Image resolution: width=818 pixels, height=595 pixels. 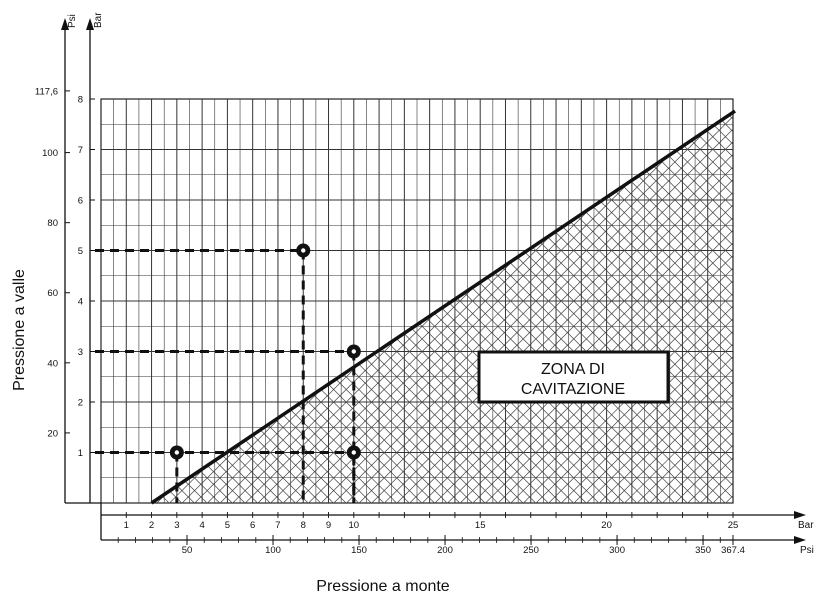 What do you see at coordinates (733, 525) in the screenshot?
I see `x-tick-label-bar: 25` at bounding box center [733, 525].